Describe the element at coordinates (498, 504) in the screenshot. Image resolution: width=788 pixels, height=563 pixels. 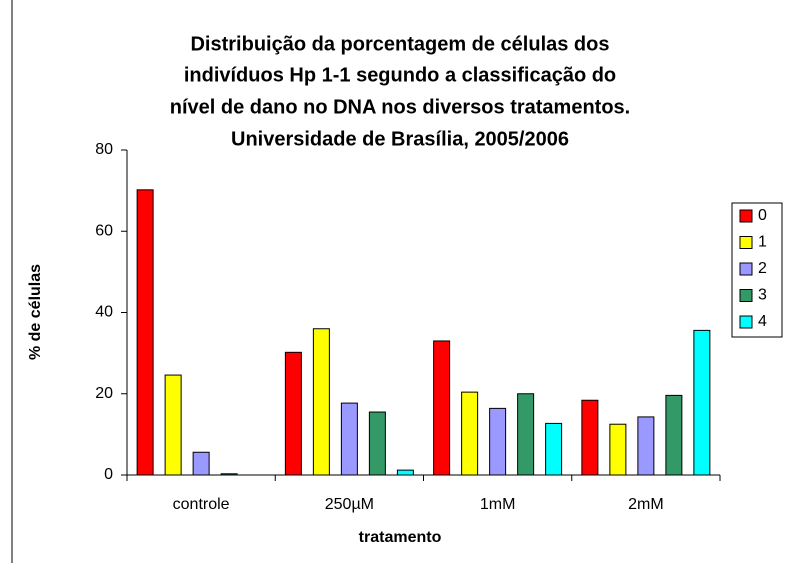
I see `x-tick-label: 1mM` at that location.